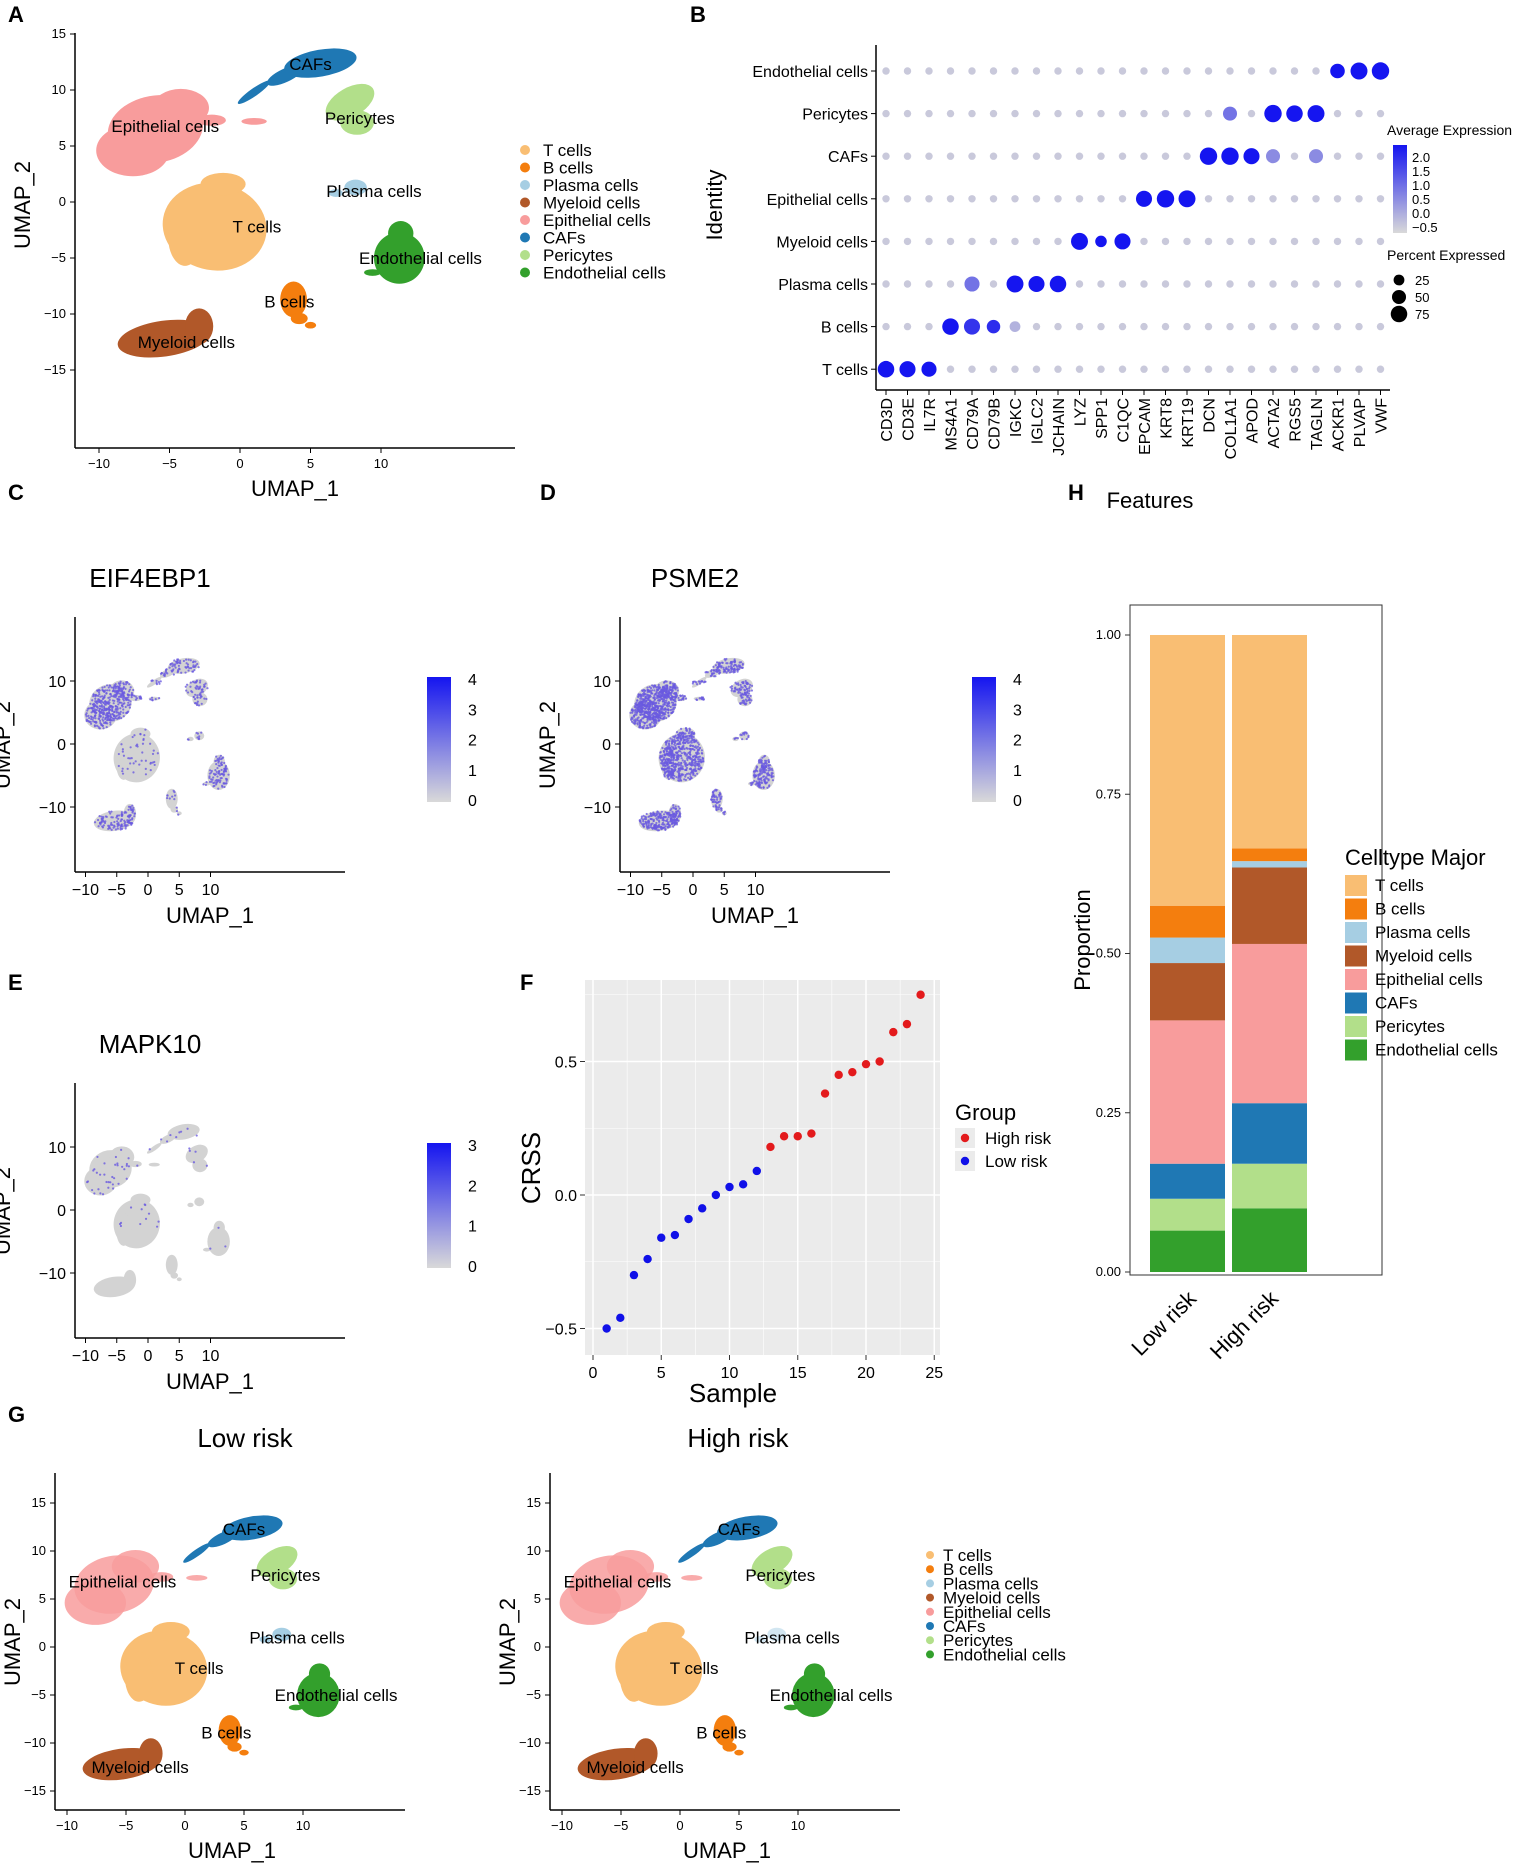 The height and width of the screenshot is (1865, 1535). Describe the element at coordinates (1058, 326) in the screenshot. I see `dot-b-cells-jchain` at that location.